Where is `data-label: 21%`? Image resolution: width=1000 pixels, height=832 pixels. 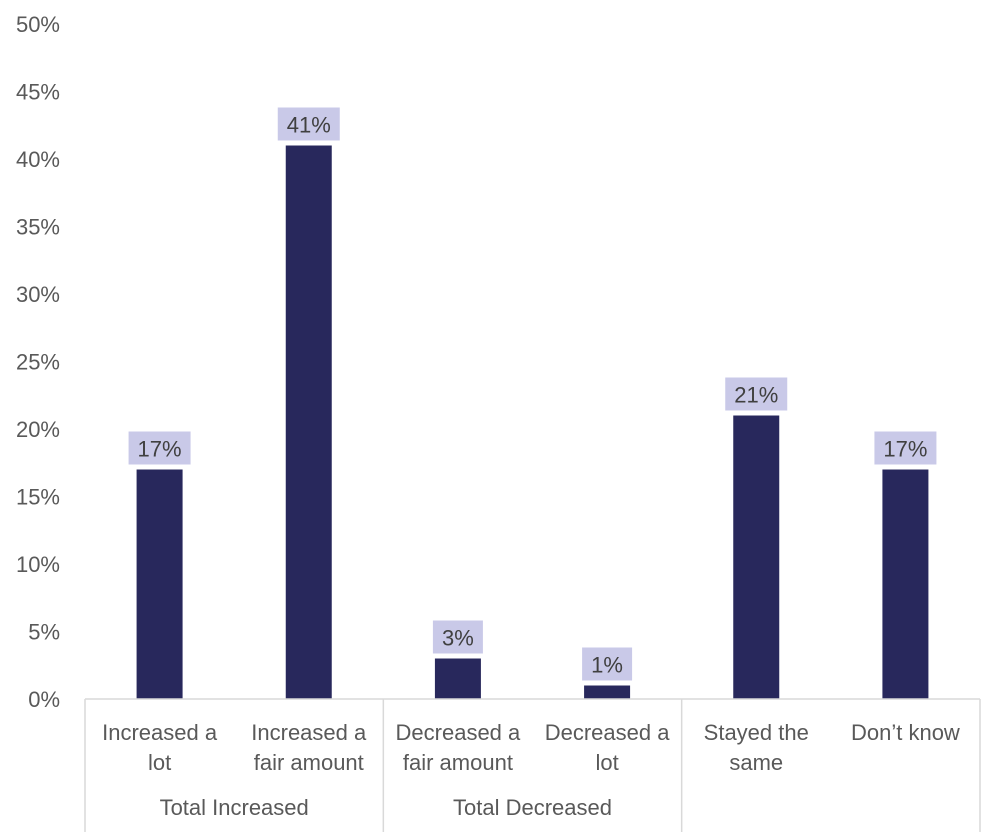
data-label: 21% is located at coordinates (756, 395).